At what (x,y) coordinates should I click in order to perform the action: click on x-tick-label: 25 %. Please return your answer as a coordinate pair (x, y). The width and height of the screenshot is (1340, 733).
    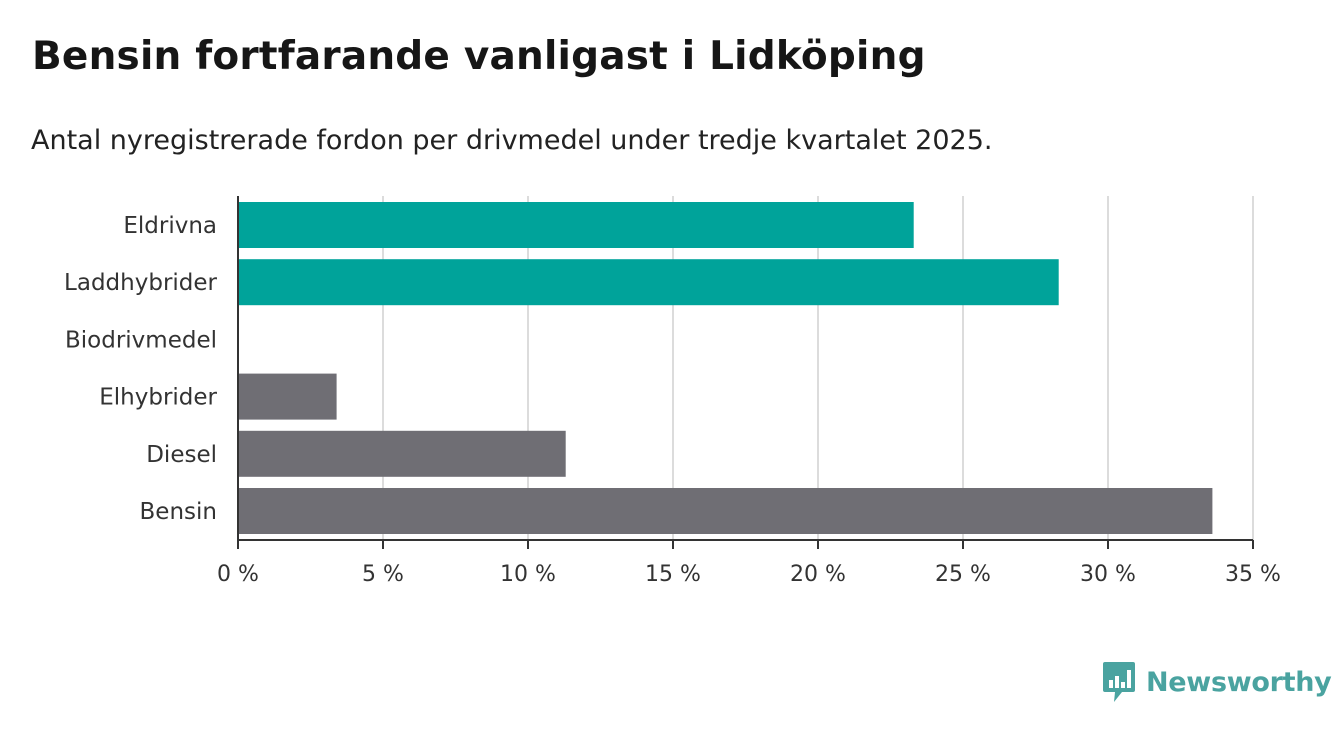
    Looking at the image, I should click on (963, 574).